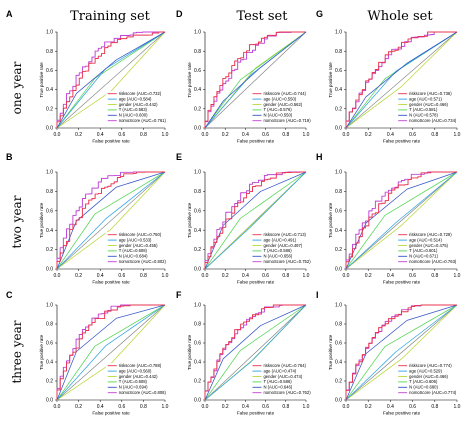 This screenshot has width=474, height=430. I want to click on legend-entry-n: N (AUC=0.684), so click(133, 256).